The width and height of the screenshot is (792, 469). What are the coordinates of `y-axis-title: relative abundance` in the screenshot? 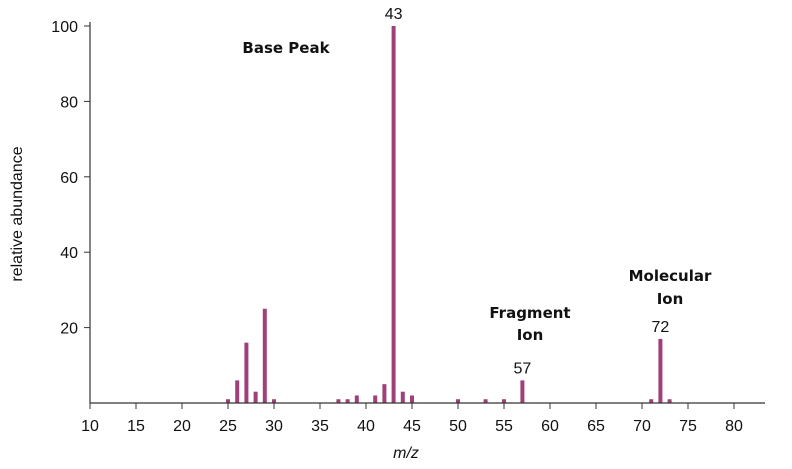 It's located at (17, 213).